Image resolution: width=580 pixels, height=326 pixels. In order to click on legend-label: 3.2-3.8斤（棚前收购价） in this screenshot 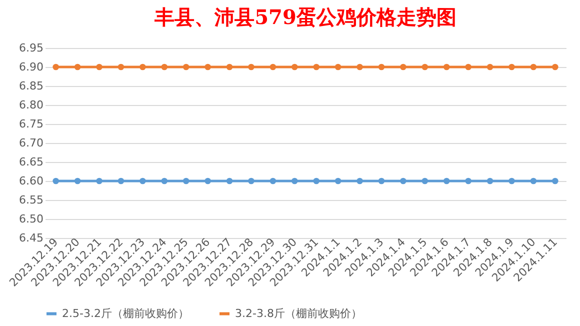, I will do `click(298, 313)`.